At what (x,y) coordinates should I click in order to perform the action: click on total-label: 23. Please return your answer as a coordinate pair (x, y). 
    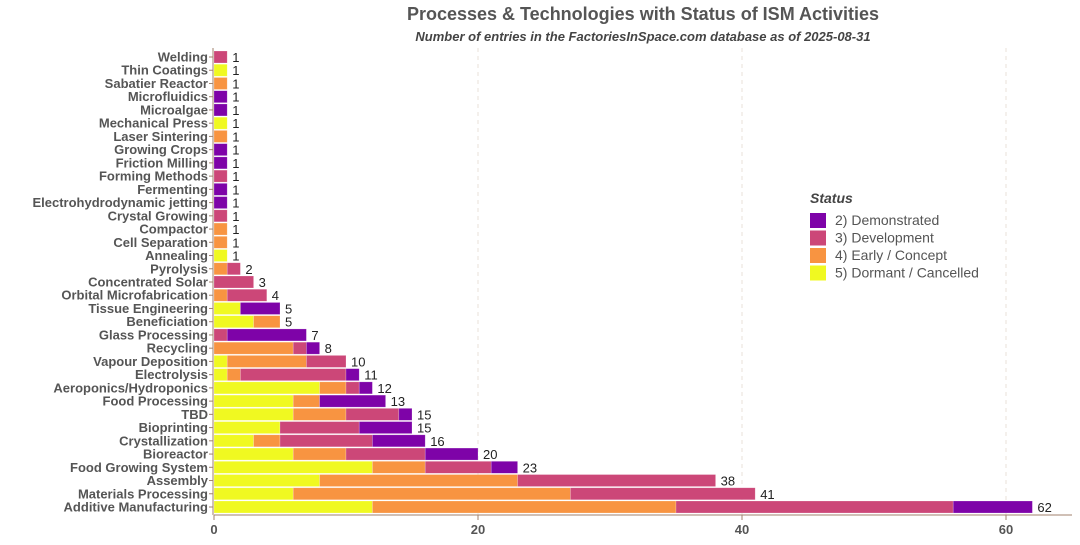
    Looking at the image, I should click on (530, 467).